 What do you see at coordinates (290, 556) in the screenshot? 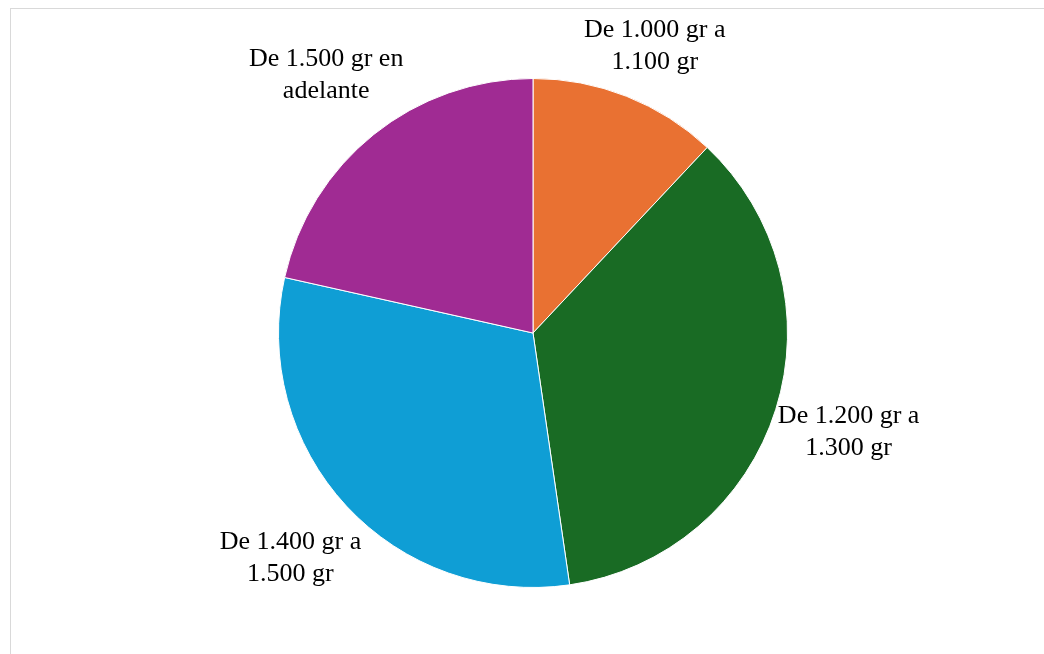
I see `slice-label: De 1.400 gr a 1.500 gr` at bounding box center [290, 556].